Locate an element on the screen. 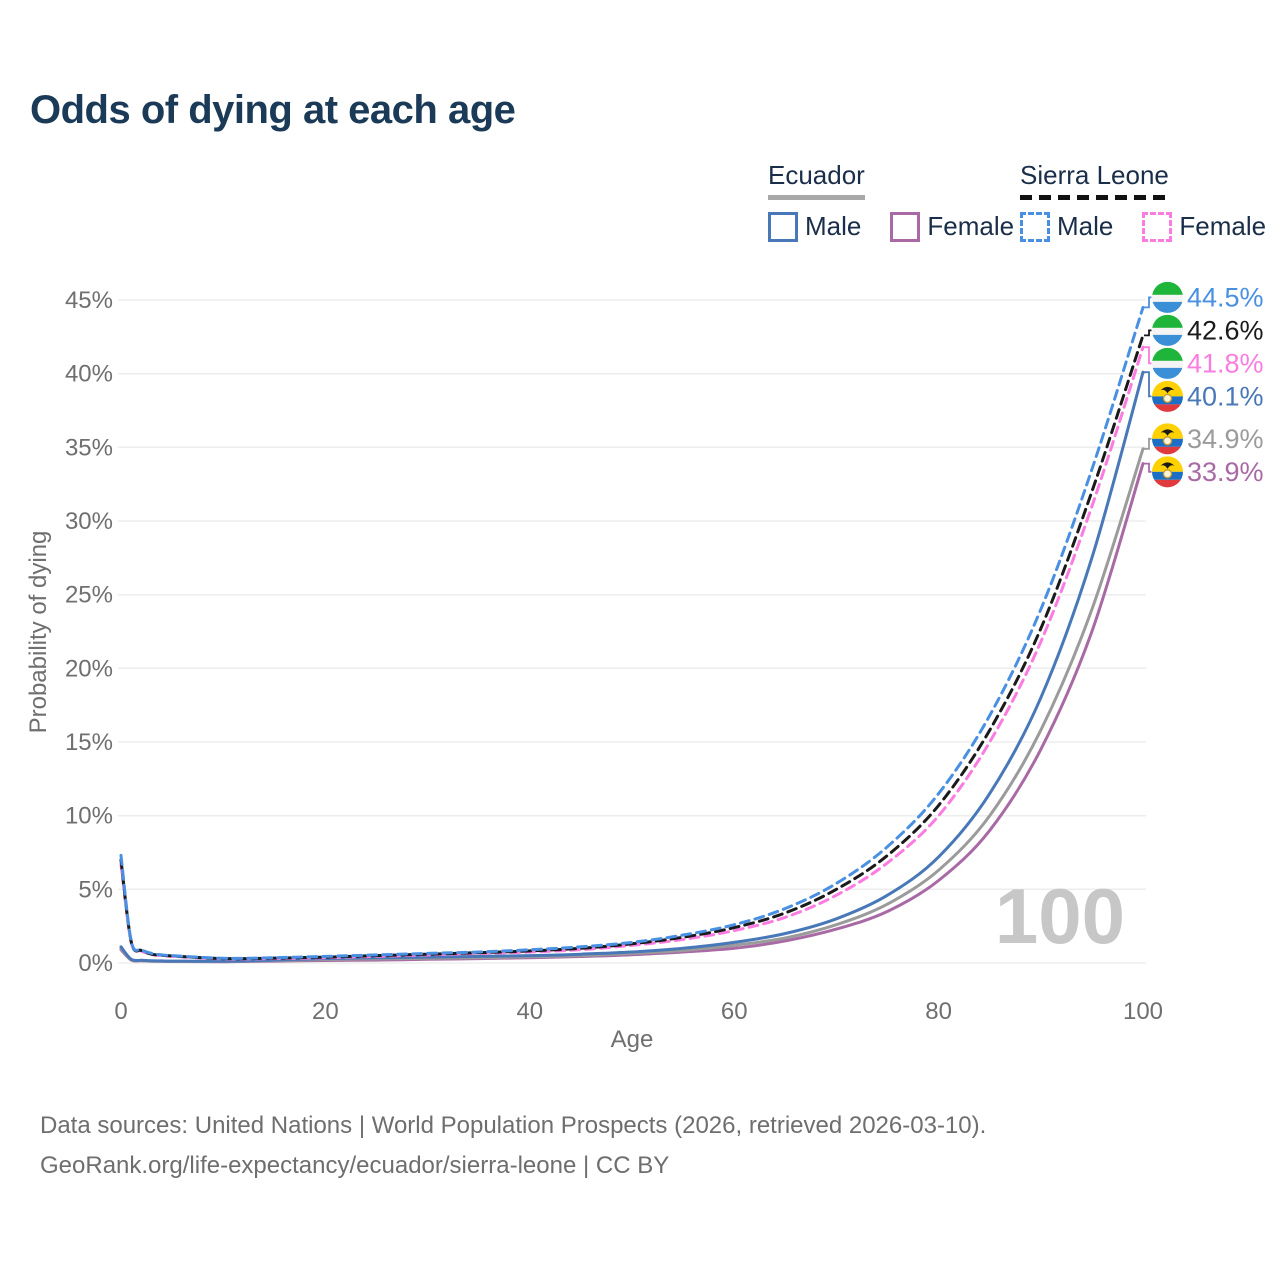 This screenshot has width=1280, height=1280. x-tick-label: 0 is located at coordinates (120, 1011).